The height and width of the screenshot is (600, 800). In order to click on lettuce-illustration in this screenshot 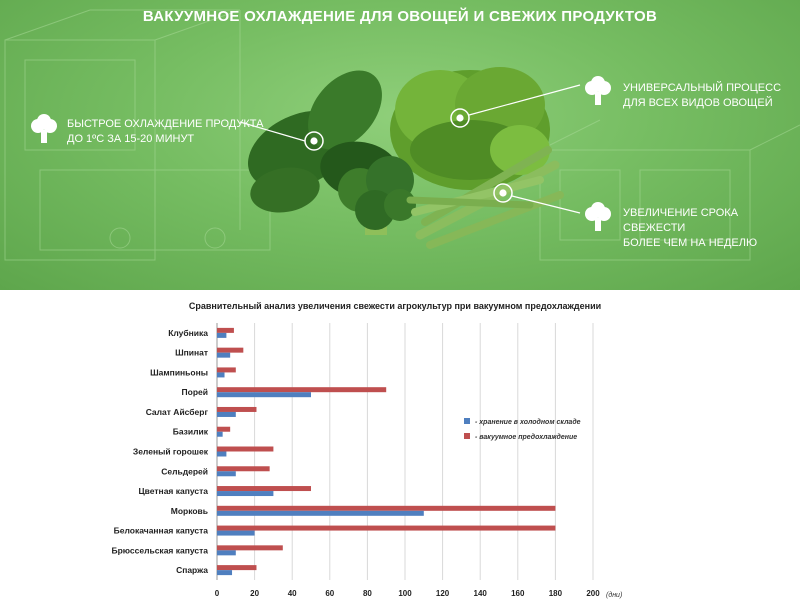, I will do `click(470, 128)`.